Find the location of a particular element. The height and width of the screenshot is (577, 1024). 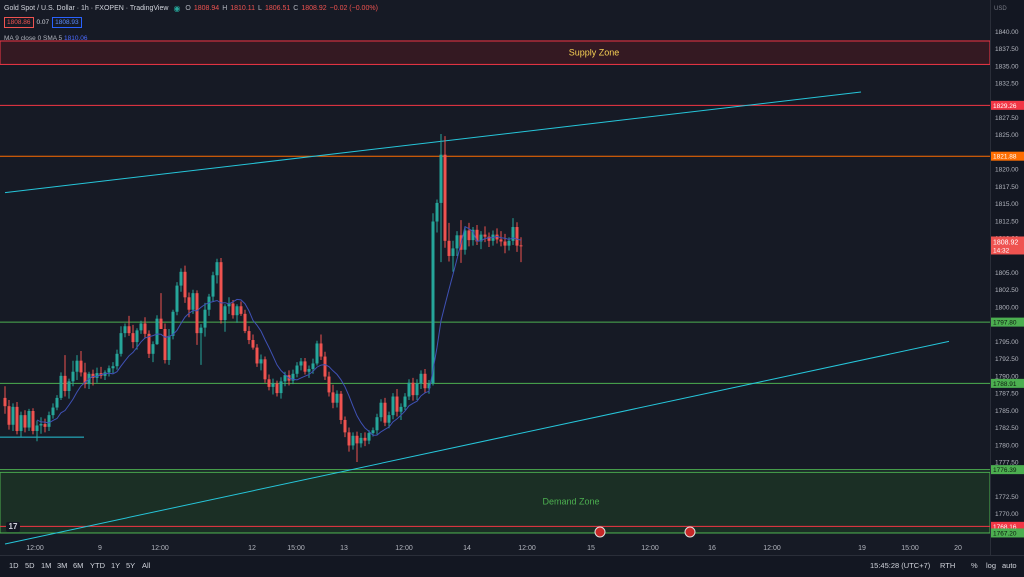

percent-toggle: % is located at coordinates (974, 565).